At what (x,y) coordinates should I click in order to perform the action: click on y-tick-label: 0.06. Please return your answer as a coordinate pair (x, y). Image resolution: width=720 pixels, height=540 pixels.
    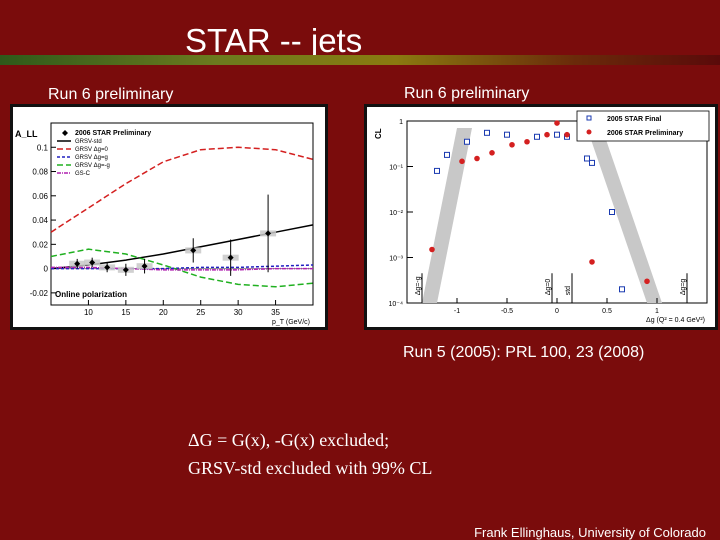
    Looking at the image, I should click on (40, 196).